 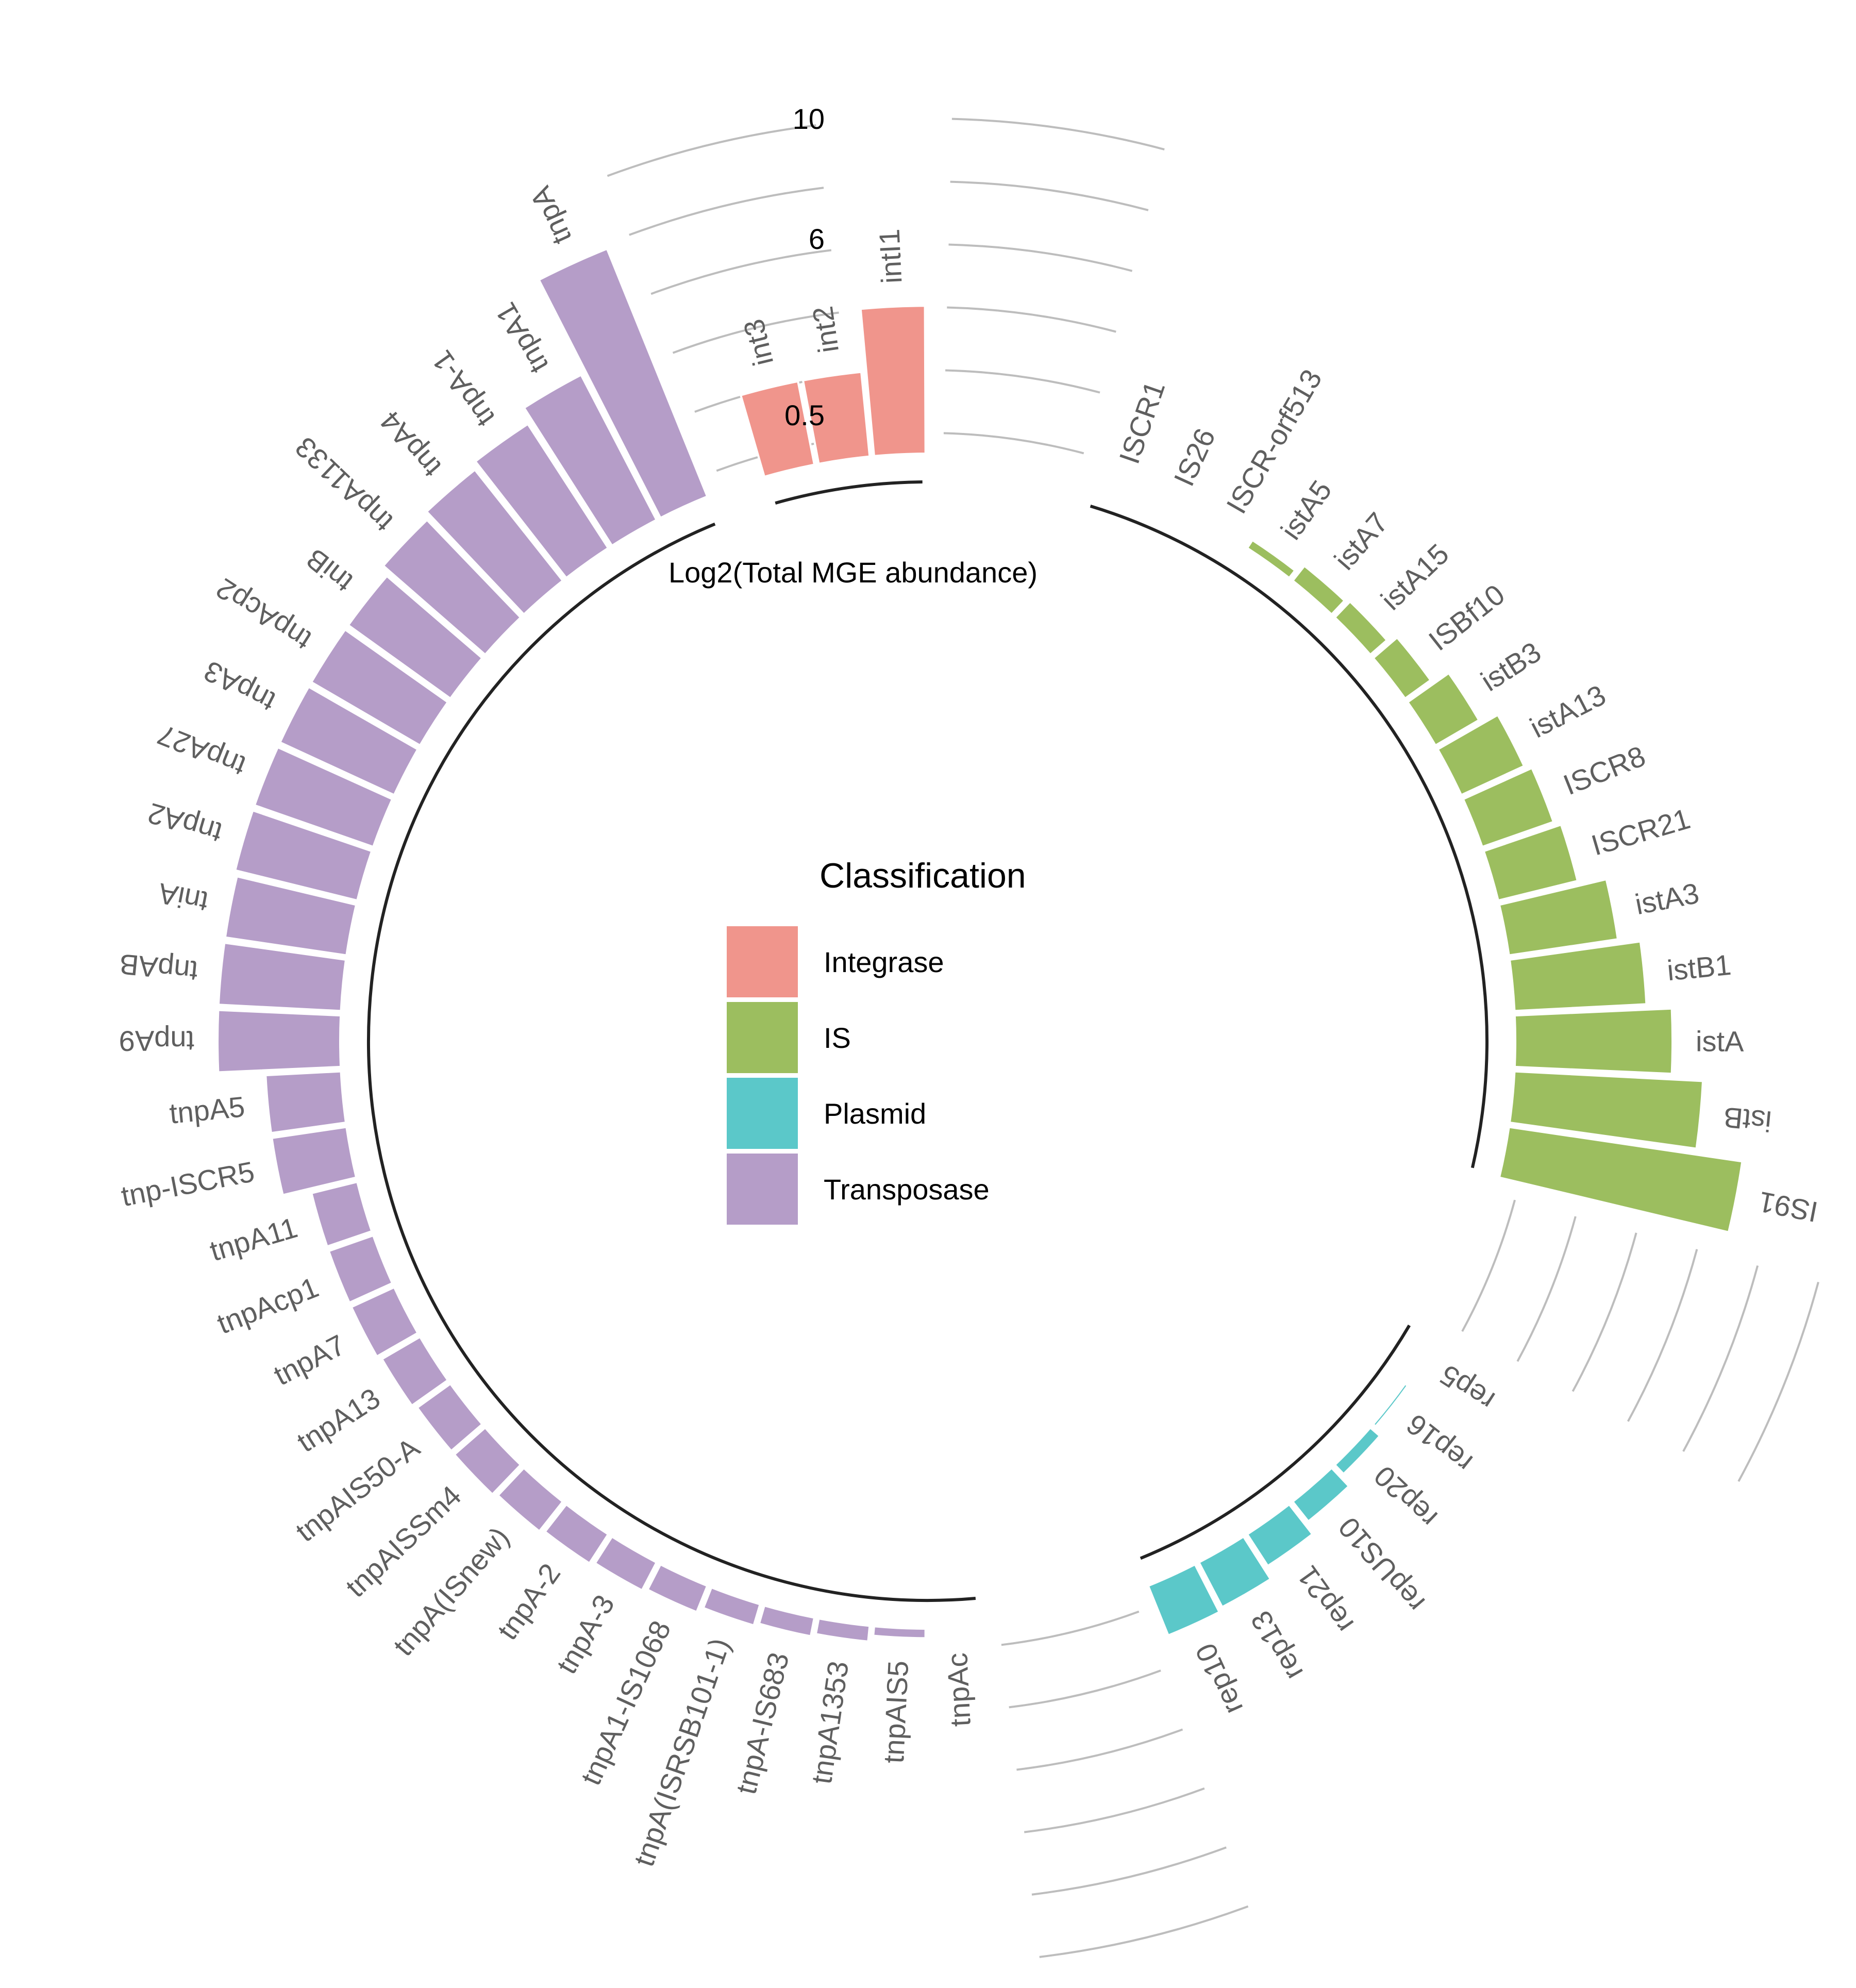 What do you see at coordinates (1422, 1359) in the screenshot?
I see `bar-rep5` at bounding box center [1422, 1359].